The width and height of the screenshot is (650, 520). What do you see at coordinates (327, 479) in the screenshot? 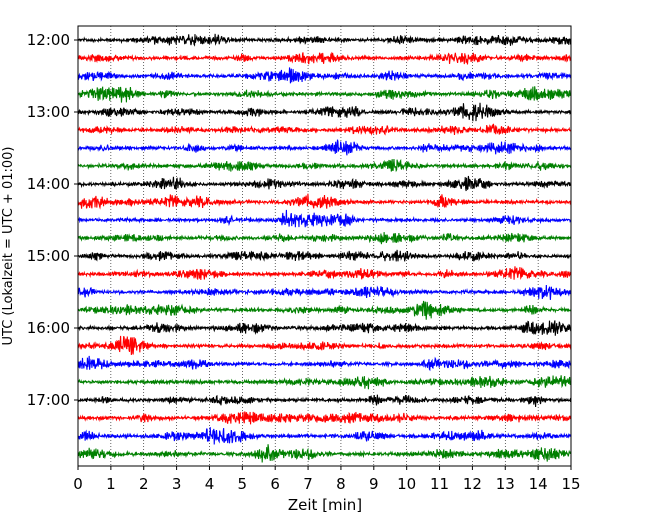
I see `x-axis-ticks: 0 1 2 3 4 5 6 7 8 9 10 11 12 13 14 15` at bounding box center [327, 479].